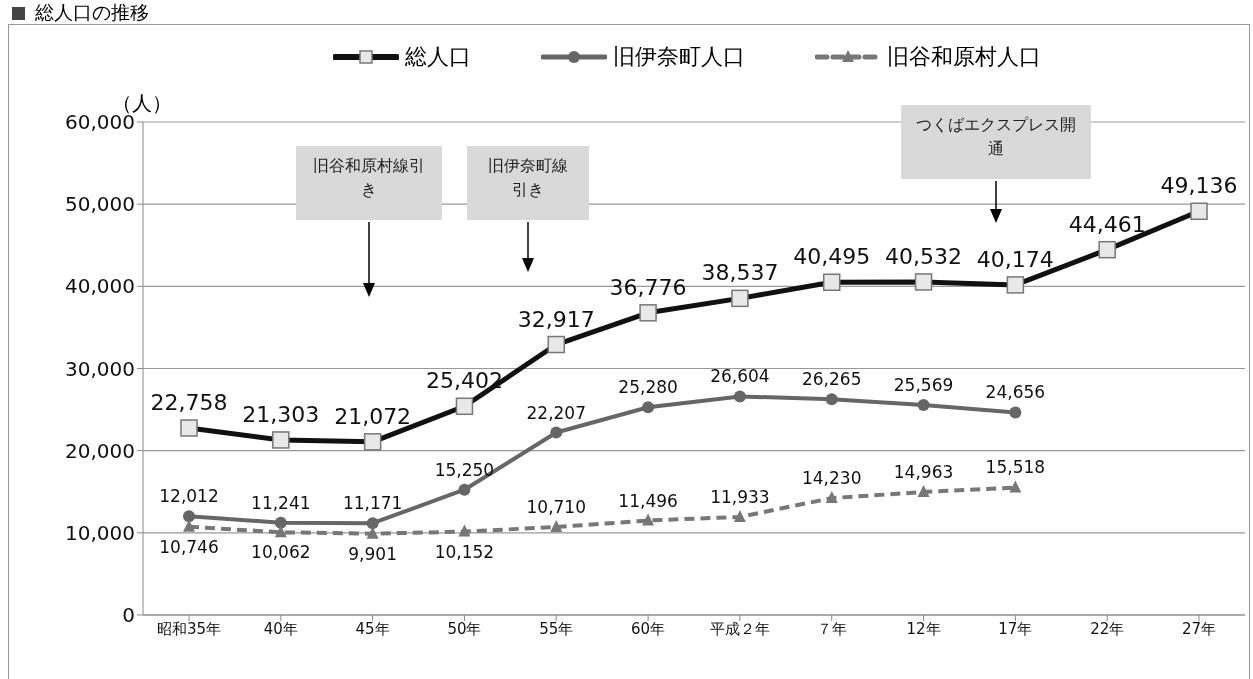  I want to click on legend-label: 旧伊奈町人口, so click(678, 57).